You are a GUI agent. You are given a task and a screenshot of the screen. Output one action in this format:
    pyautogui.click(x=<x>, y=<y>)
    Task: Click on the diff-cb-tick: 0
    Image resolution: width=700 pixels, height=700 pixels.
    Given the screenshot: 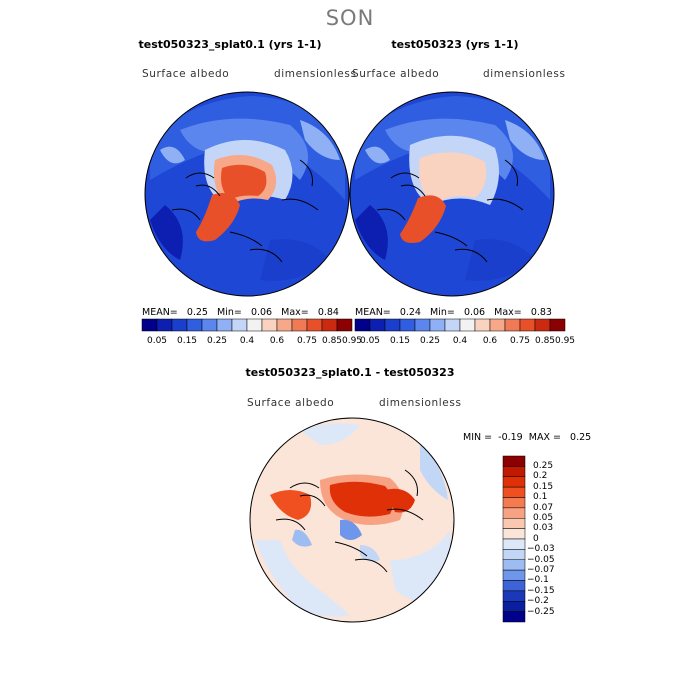 What is the action you would take?
    pyautogui.click(x=536, y=539)
    